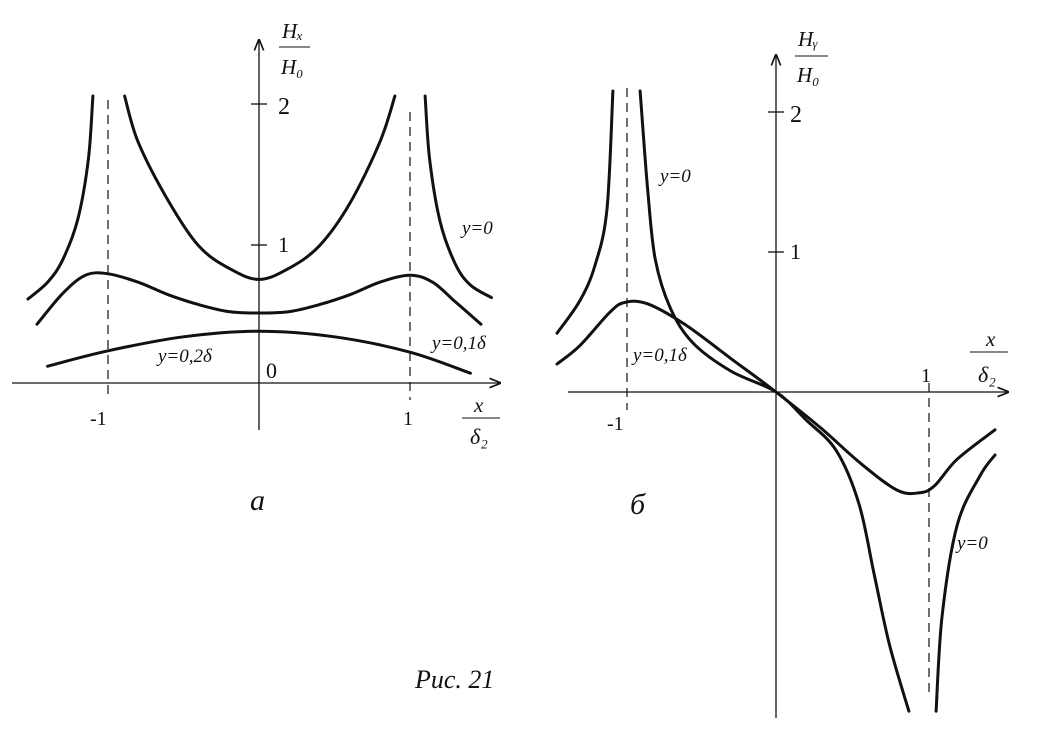 This screenshot has height=734, width=1059. What do you see at coordinates (60, 197) in the screenshot?
I see `panel-a-curve-y0-seg0` at bounding box center [60, 197].